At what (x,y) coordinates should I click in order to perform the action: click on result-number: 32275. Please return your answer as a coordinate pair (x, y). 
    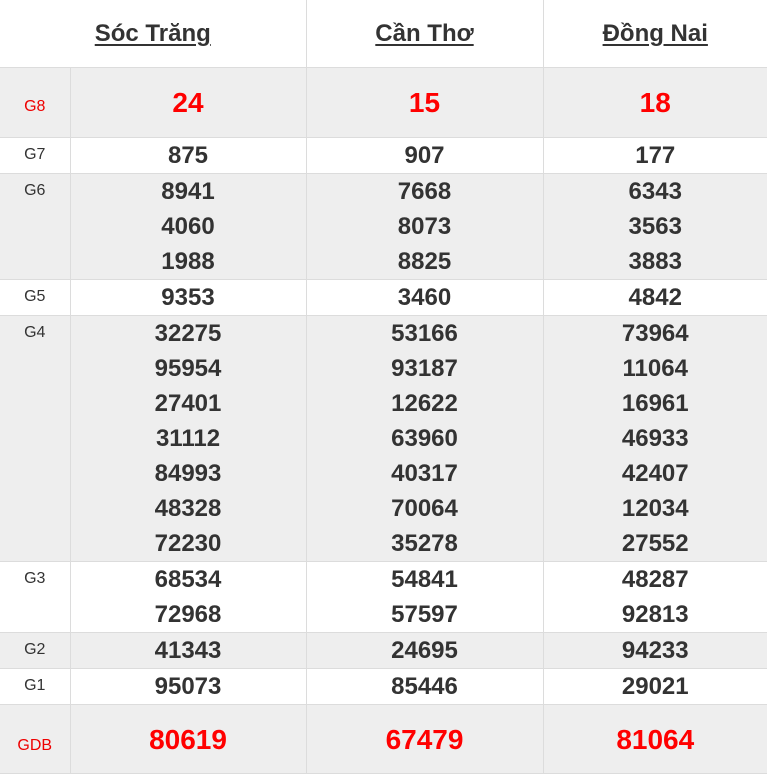
    Looking at the image, I should click on (188, 333).